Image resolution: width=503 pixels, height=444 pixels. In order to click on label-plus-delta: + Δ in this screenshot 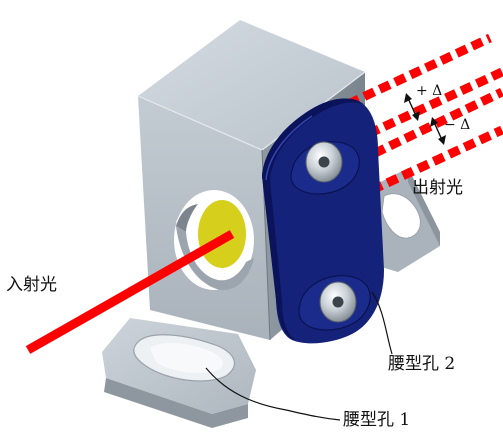, I will do `click(429, 91)`.